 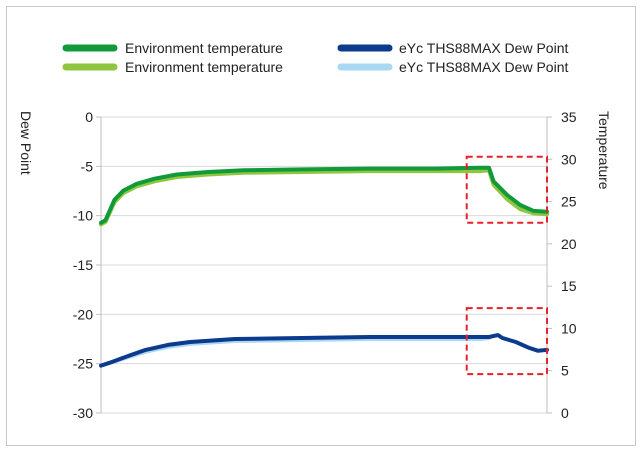 I want to click on left-tick-label: -10, so click(x=83, y=216).